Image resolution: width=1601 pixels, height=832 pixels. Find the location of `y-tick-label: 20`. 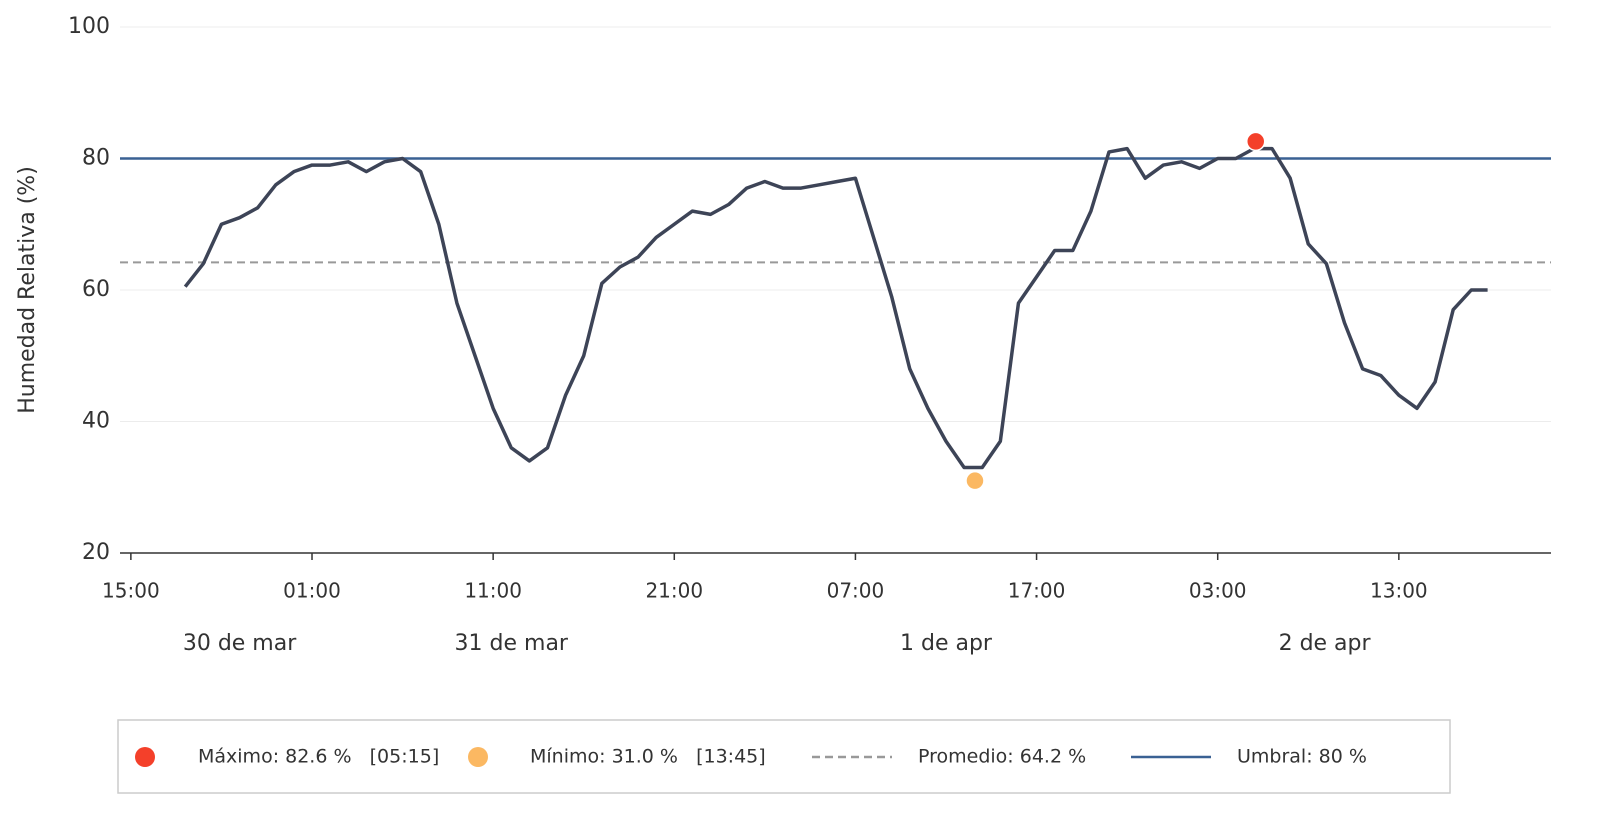

y-tick-label: 20 is located at coordinates (96, 552).